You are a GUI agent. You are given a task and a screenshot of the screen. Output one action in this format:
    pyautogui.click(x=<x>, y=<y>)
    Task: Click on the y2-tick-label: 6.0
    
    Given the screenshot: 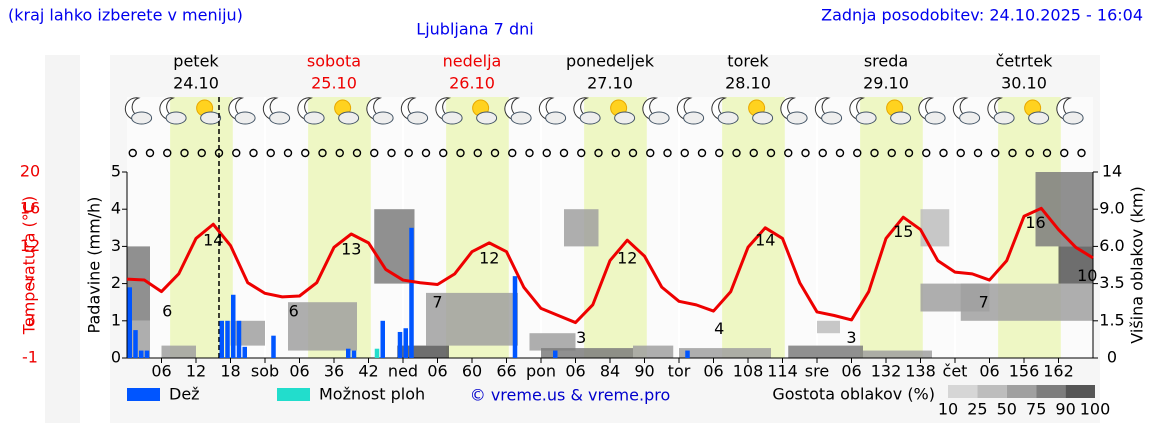 What is the action you would take?
    pyautogui.click(x=1111, y=245)
    